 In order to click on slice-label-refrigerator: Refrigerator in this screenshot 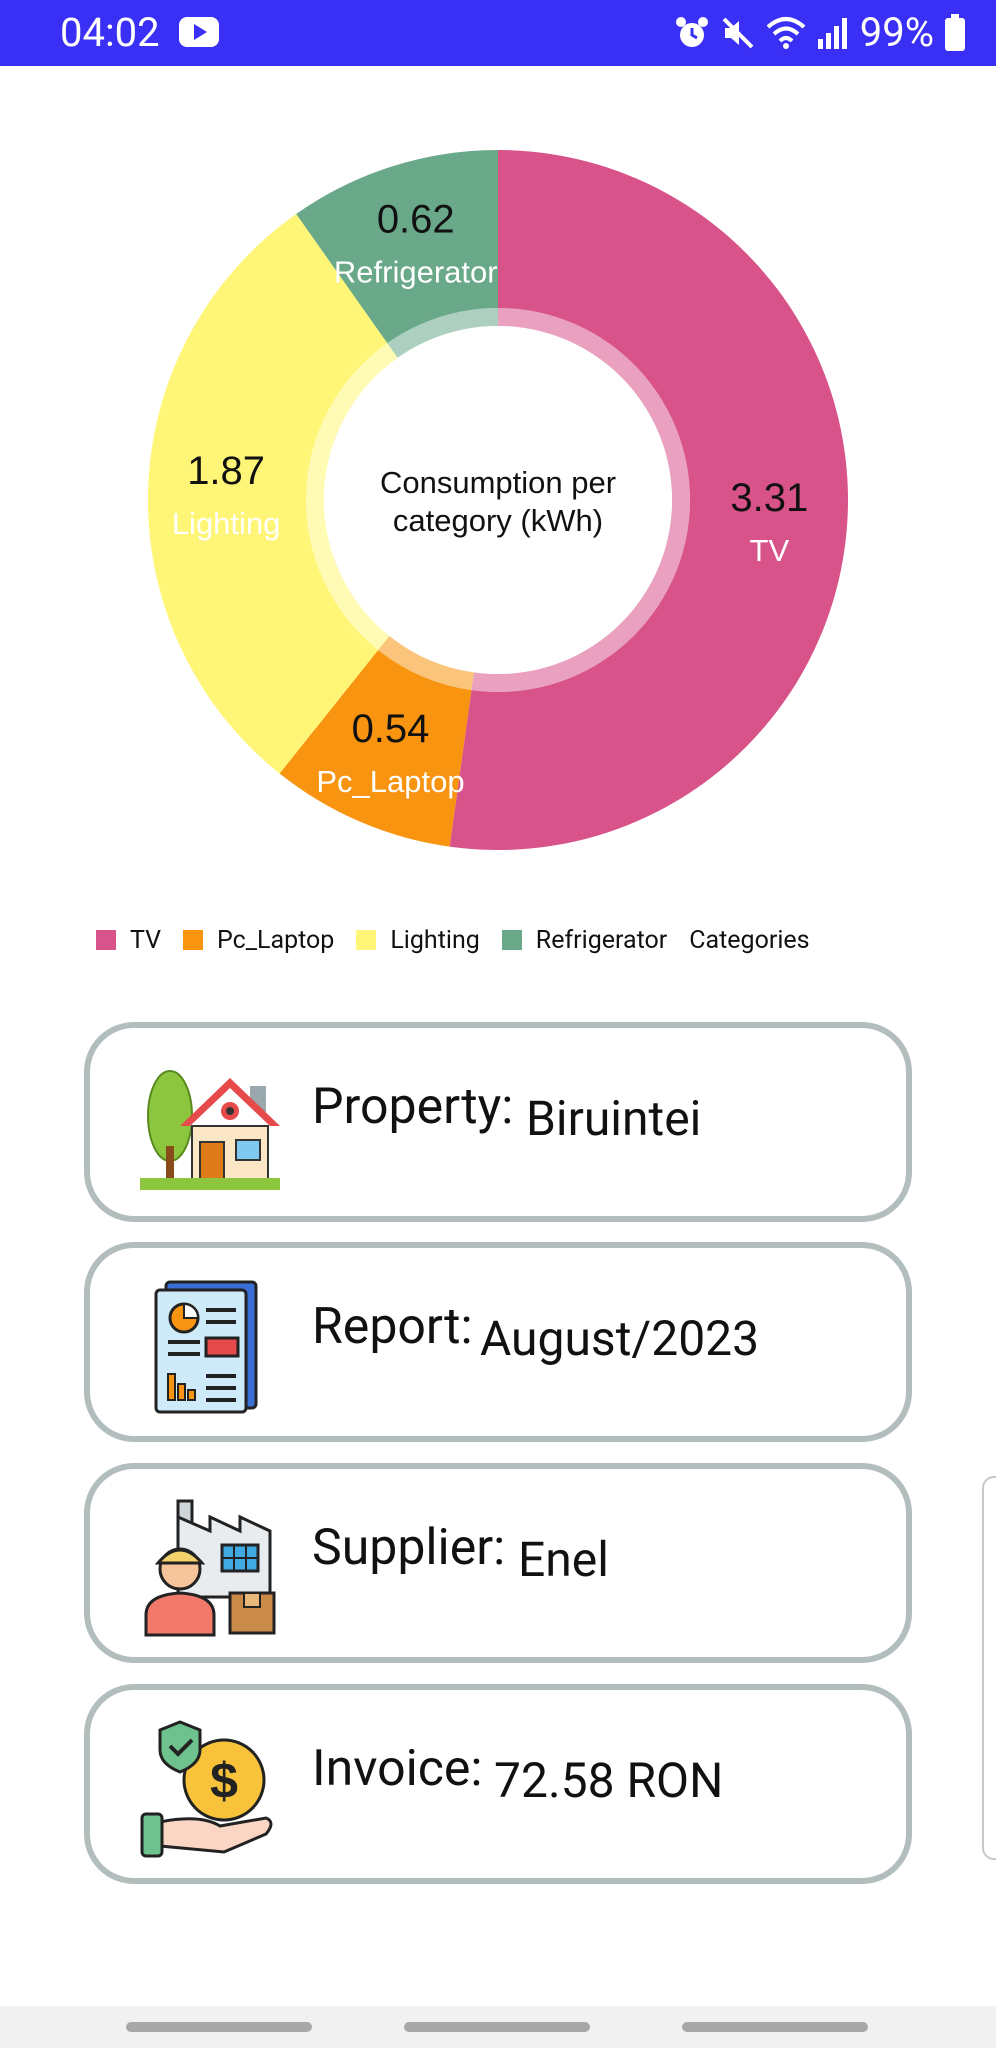, I will do `click(416, 272)`.